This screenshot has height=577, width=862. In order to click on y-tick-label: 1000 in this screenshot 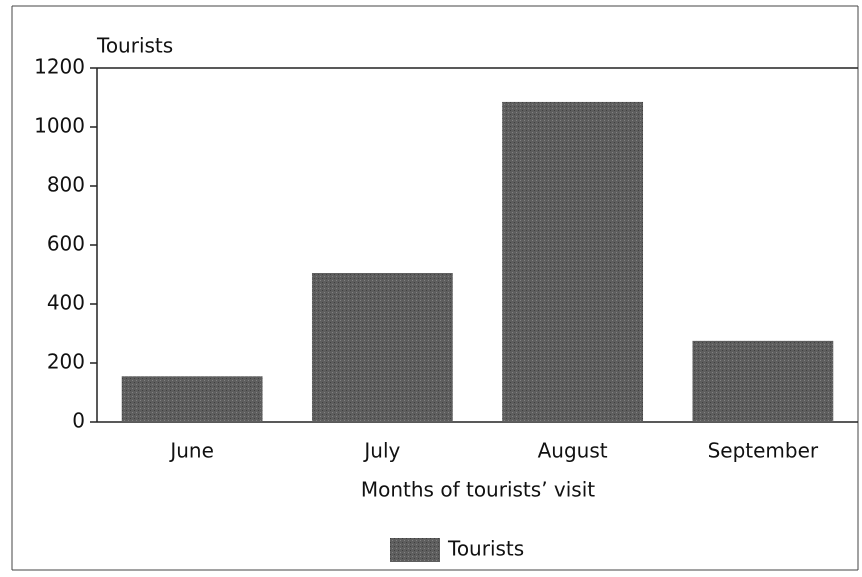, I will do `click(59, 126)`.